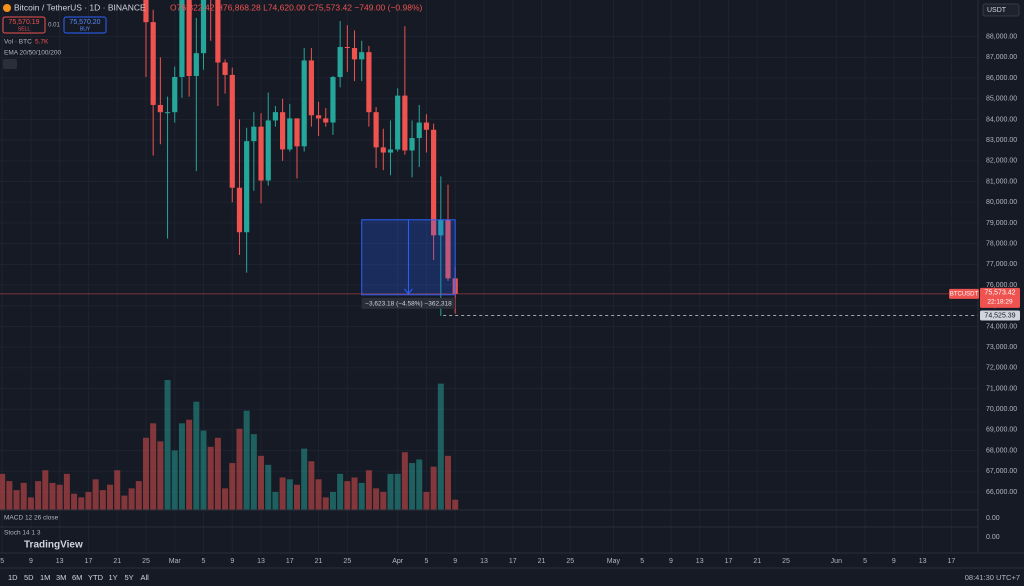 The width and height of the screenshot is (1024, 586). Describe the element at coordinates (1001, 57) in the screenshot. I see `y-tick-label: 87,000.00` at that location.